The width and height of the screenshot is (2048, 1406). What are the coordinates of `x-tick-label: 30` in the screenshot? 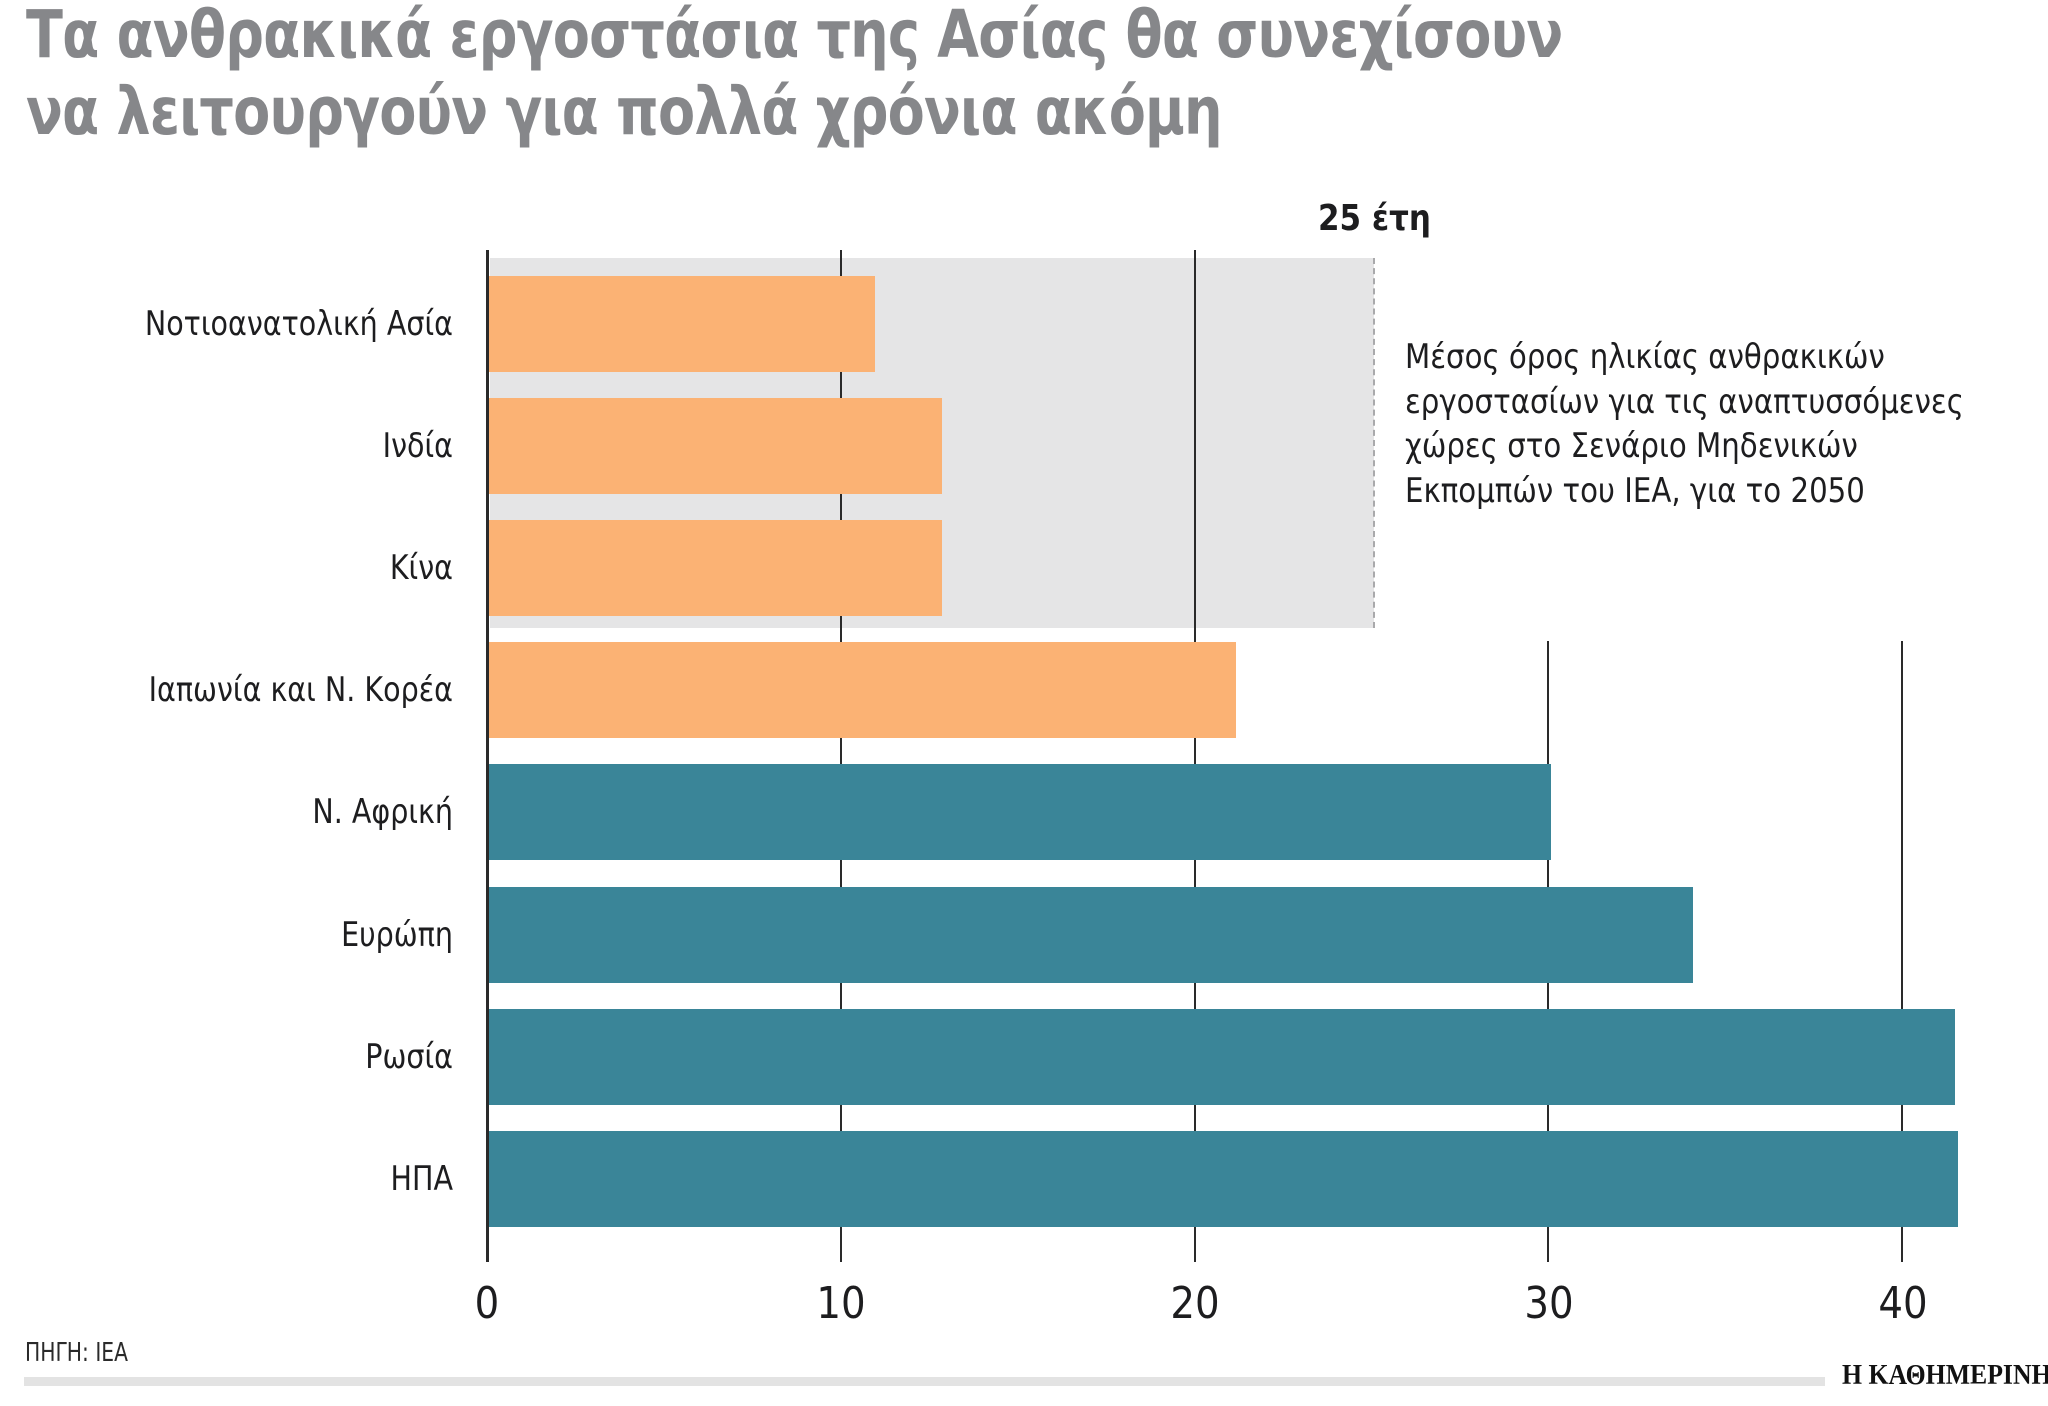 It's located at (1549, 1303).